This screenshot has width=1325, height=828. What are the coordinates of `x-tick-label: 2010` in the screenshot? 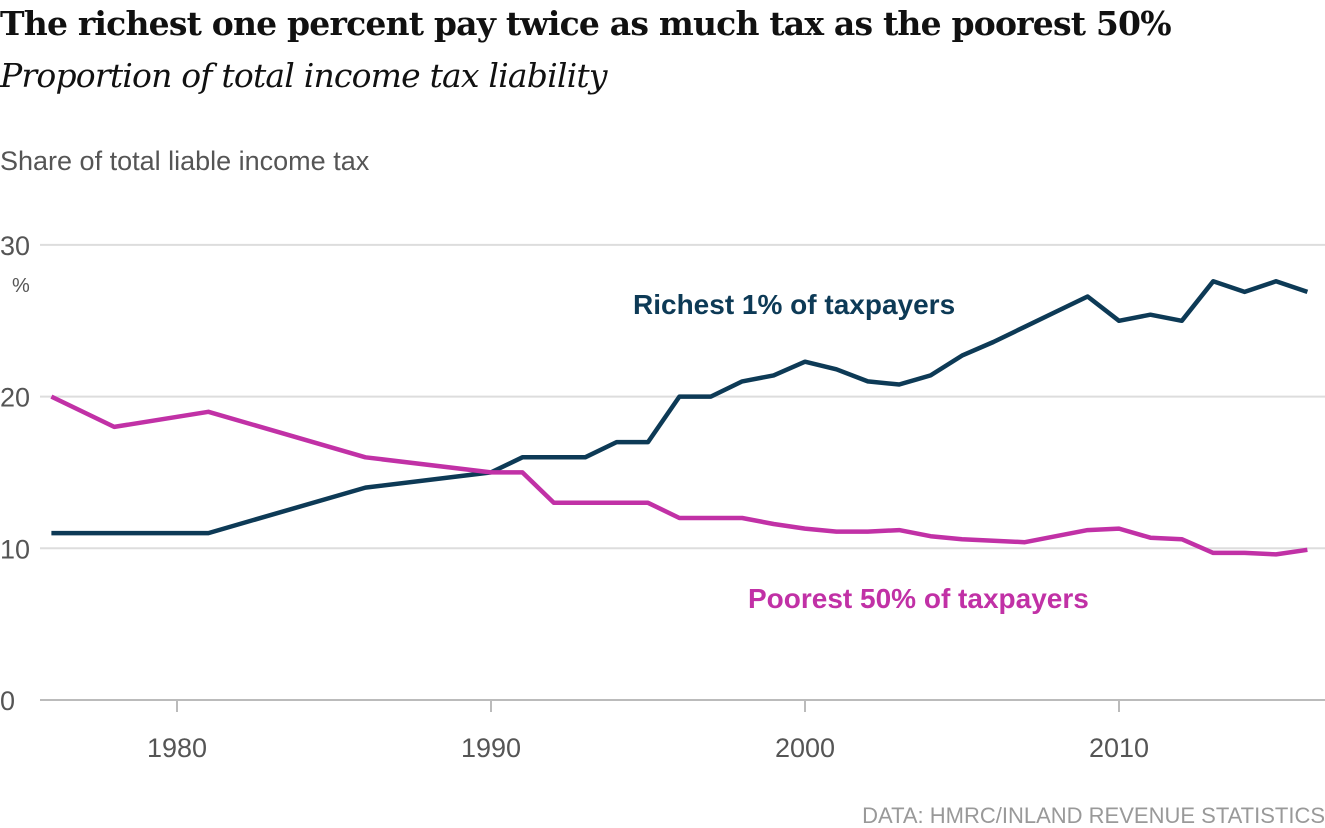 It's located at (1119, 748).